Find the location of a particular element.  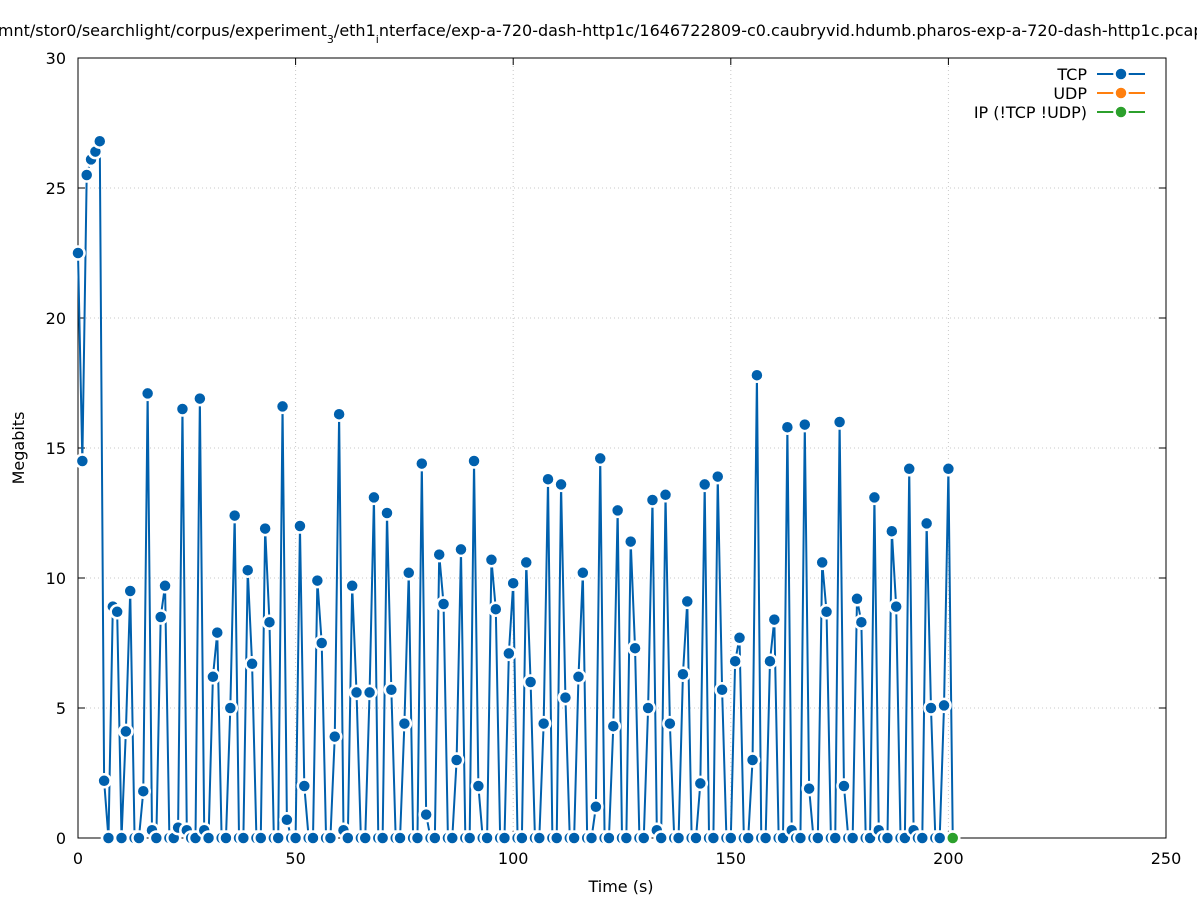

x-tick-label: 100 is located at coordinates (513, 858).